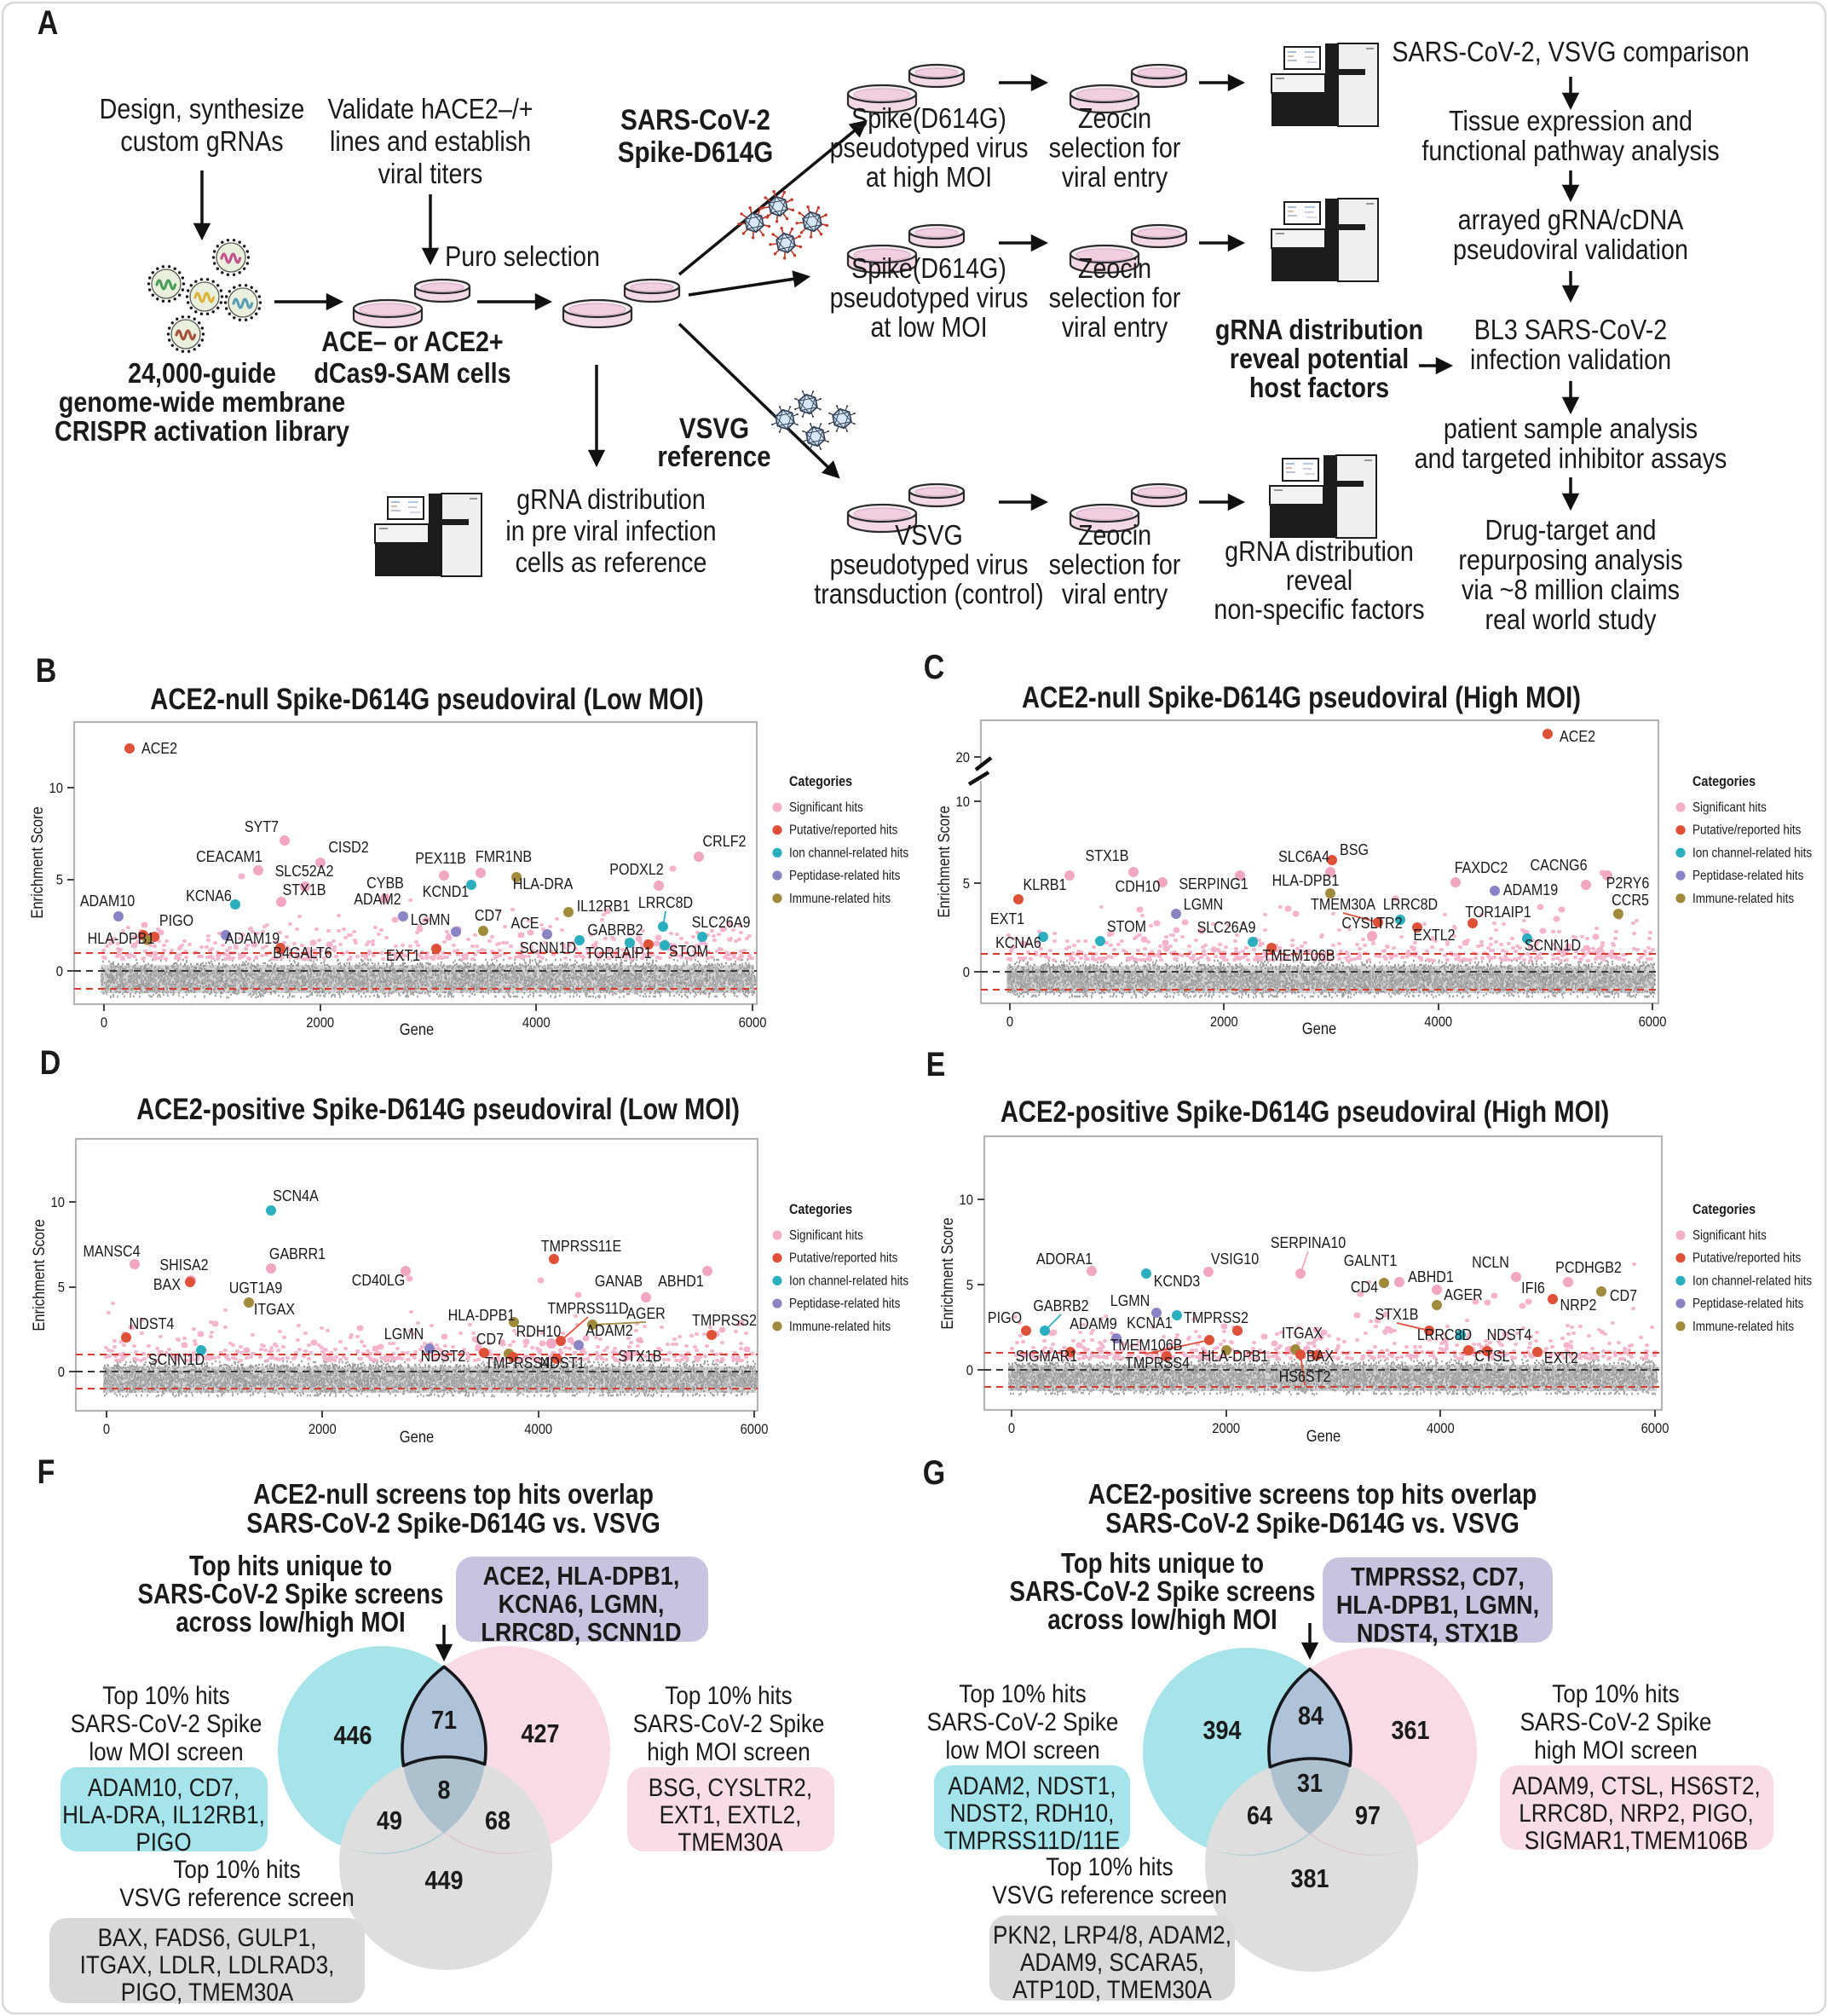 The width and height of the screenshot is (1828, 2016). Describe the element at coordinates (445, 1790) in the screenshot. I see `svg-text: 8` at that location.